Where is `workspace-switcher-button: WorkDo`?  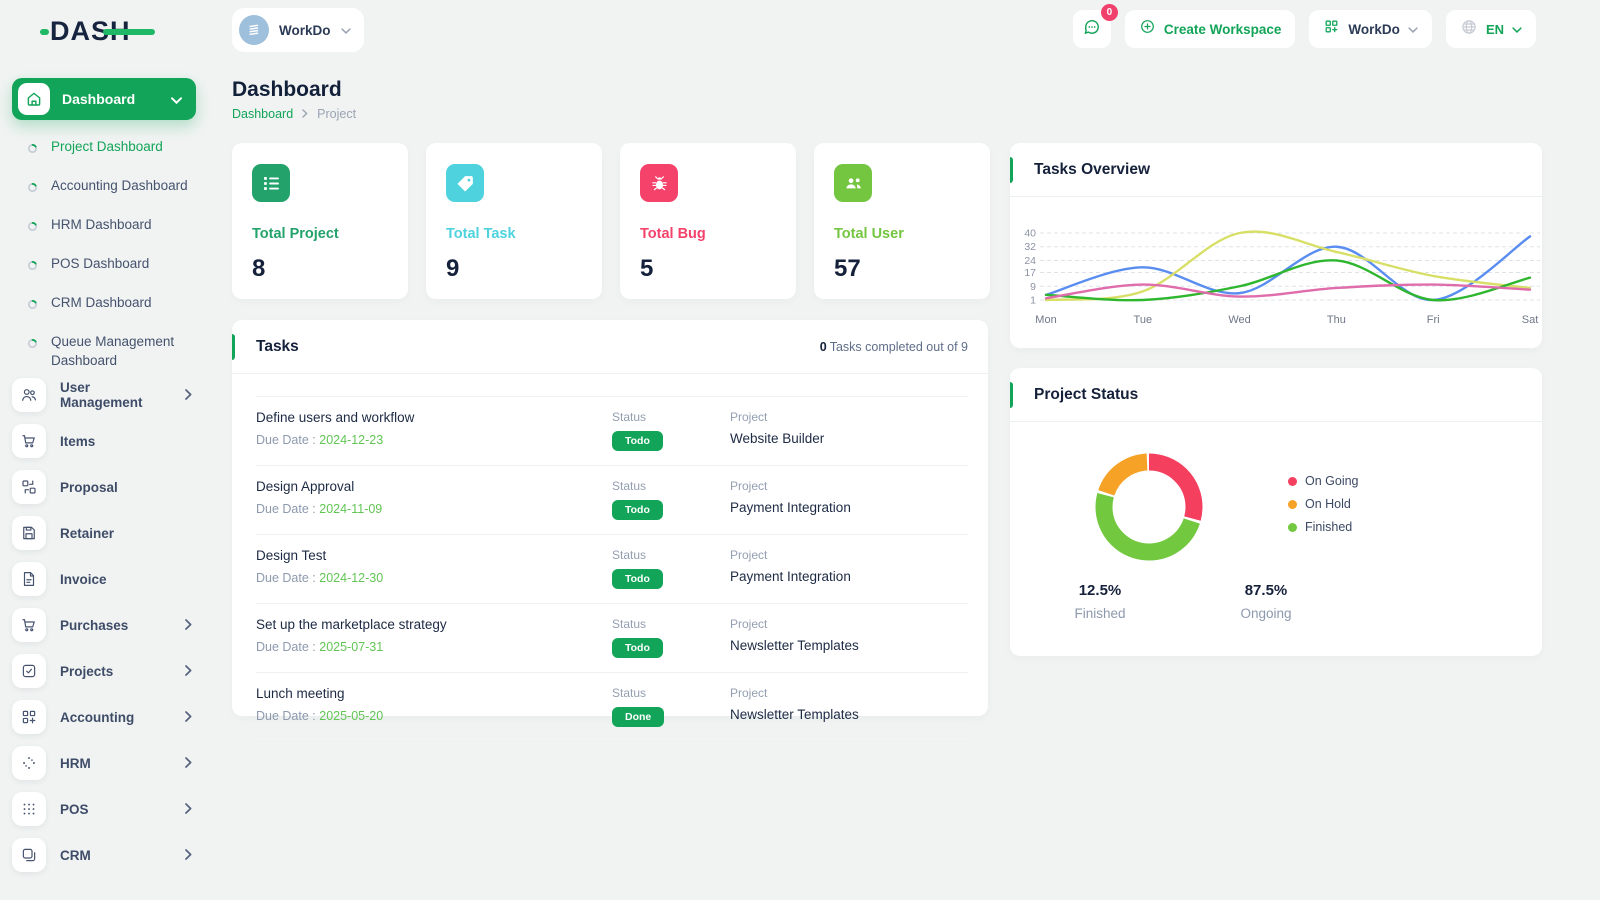 workspace-switcher-button: WorkDo is located at coordinates (1370, 29).